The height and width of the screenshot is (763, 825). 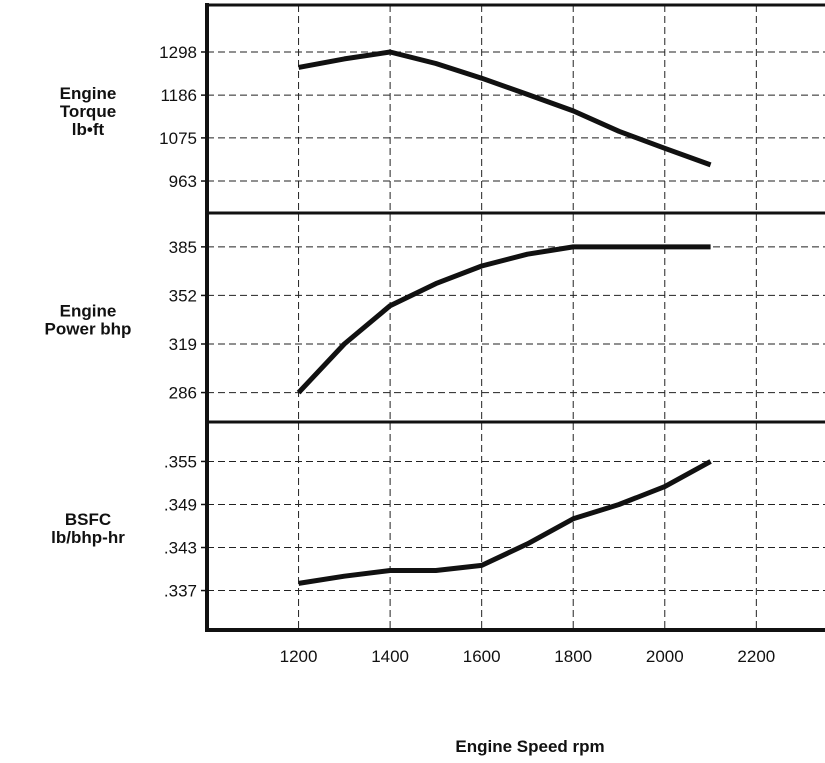 I want to click on y-tick-label: .343, so click(x=180, y=548).